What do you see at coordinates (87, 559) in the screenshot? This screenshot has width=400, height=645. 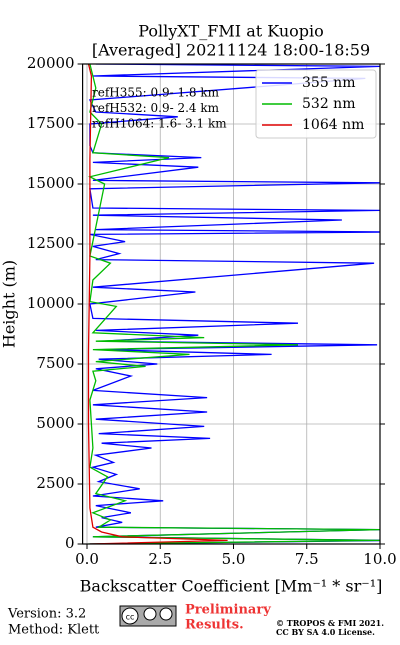 I see `x-tick-label: 0.0` at bounding box center [87, 559].